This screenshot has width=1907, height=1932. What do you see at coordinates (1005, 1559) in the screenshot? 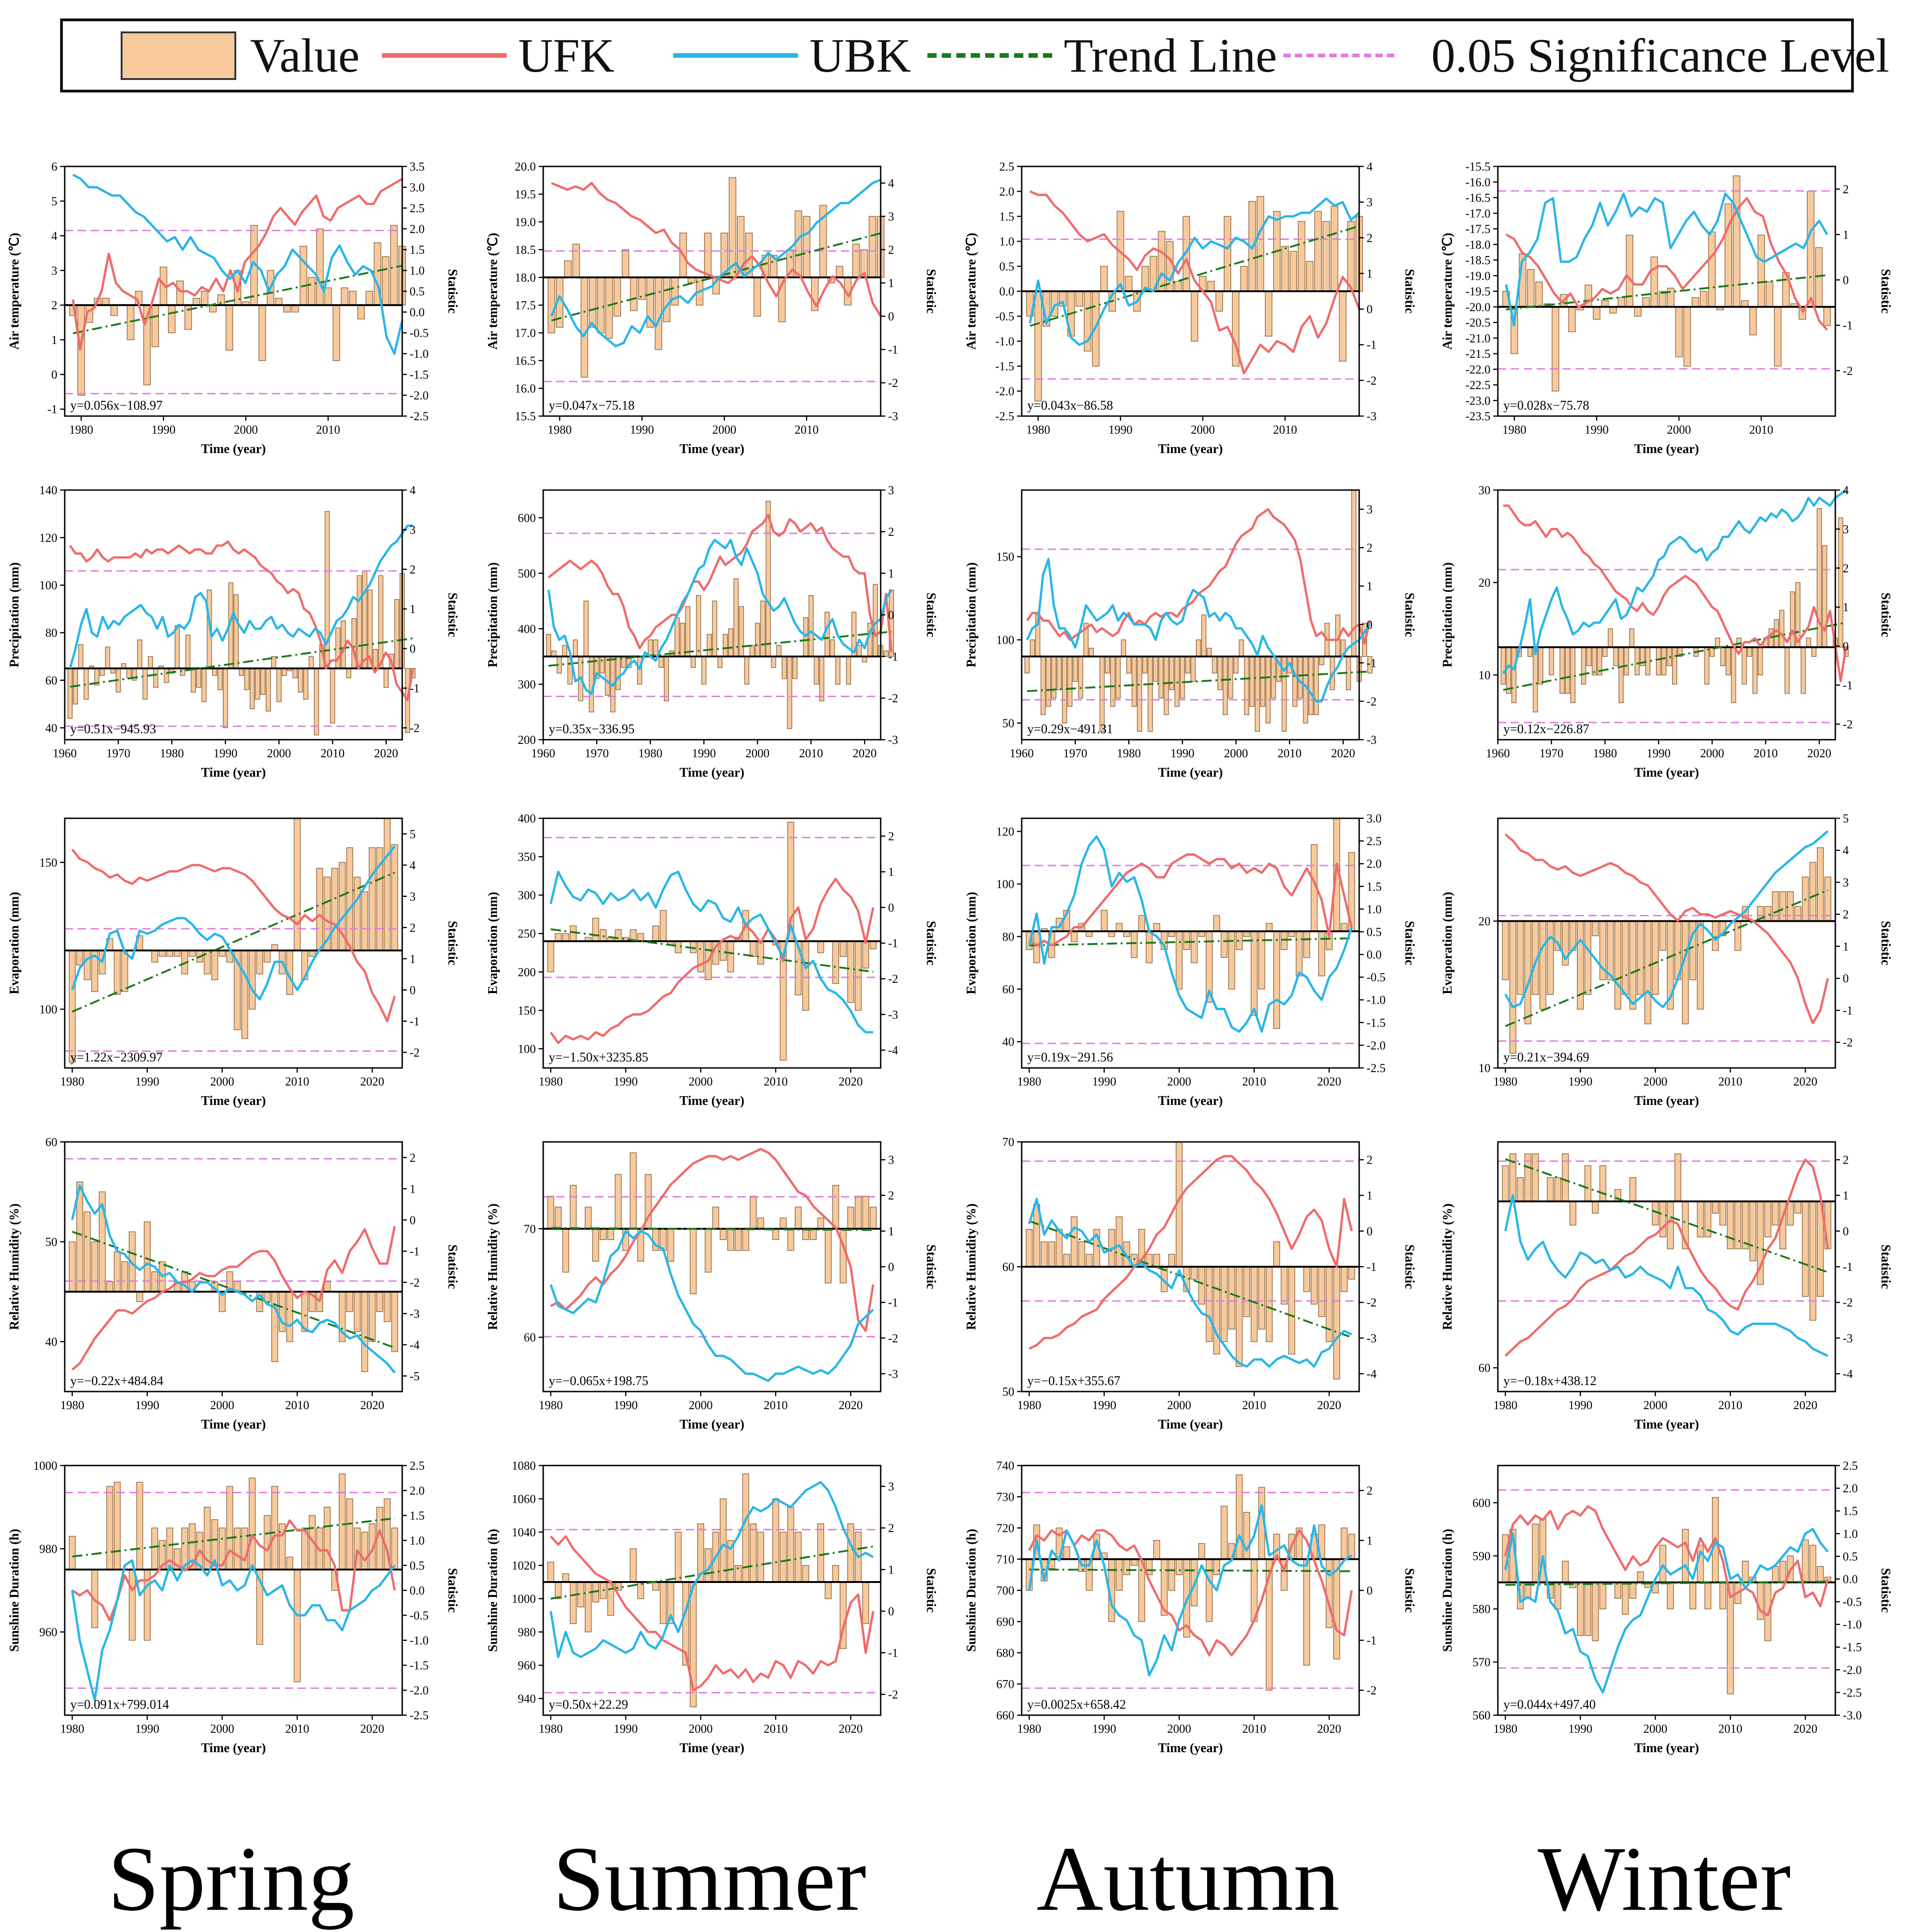
I see `y-tick-label: 710` at bounding box center [1005, 1559].